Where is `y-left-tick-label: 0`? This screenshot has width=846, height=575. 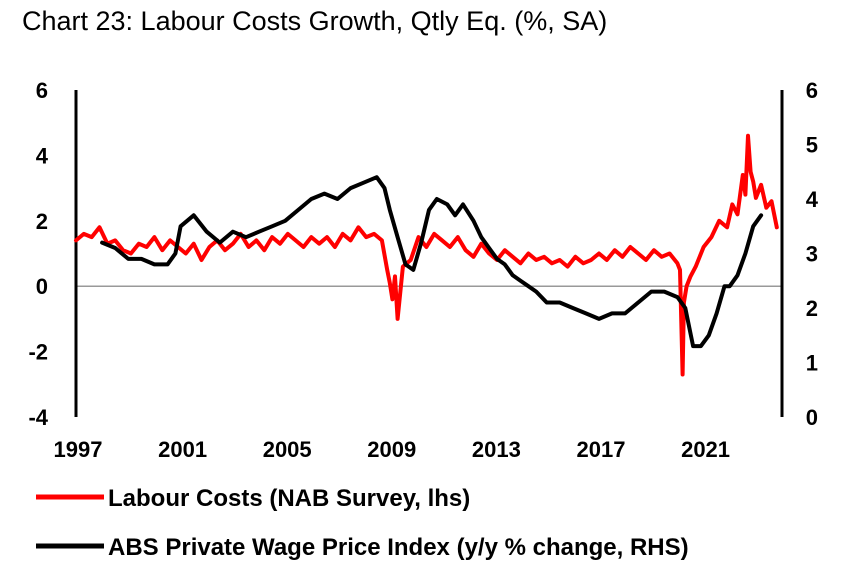
y-left-tick-label: 0 is located at coordinates (42, 286).